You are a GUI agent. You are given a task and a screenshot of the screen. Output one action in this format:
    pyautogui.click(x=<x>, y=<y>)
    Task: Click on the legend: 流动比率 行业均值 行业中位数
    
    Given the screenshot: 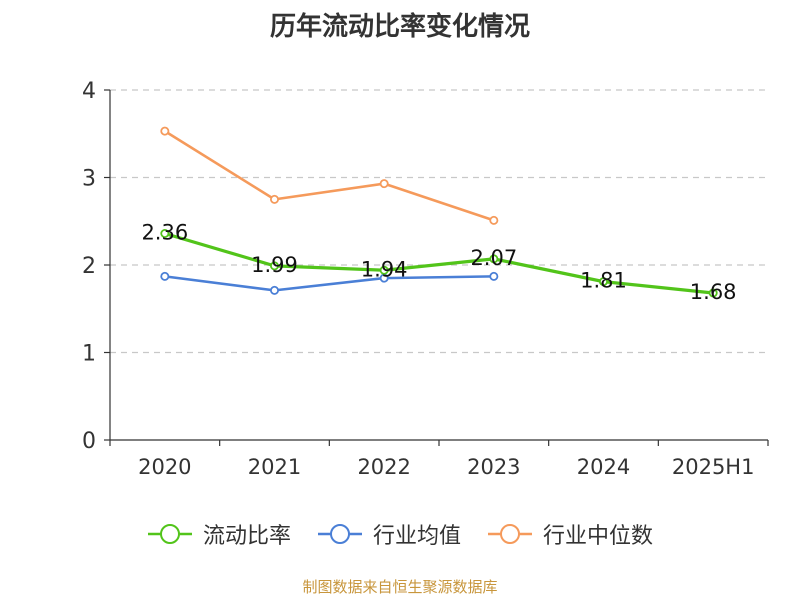 What is the action you would take?
    pyautogui.click(x=400, y=534)
    